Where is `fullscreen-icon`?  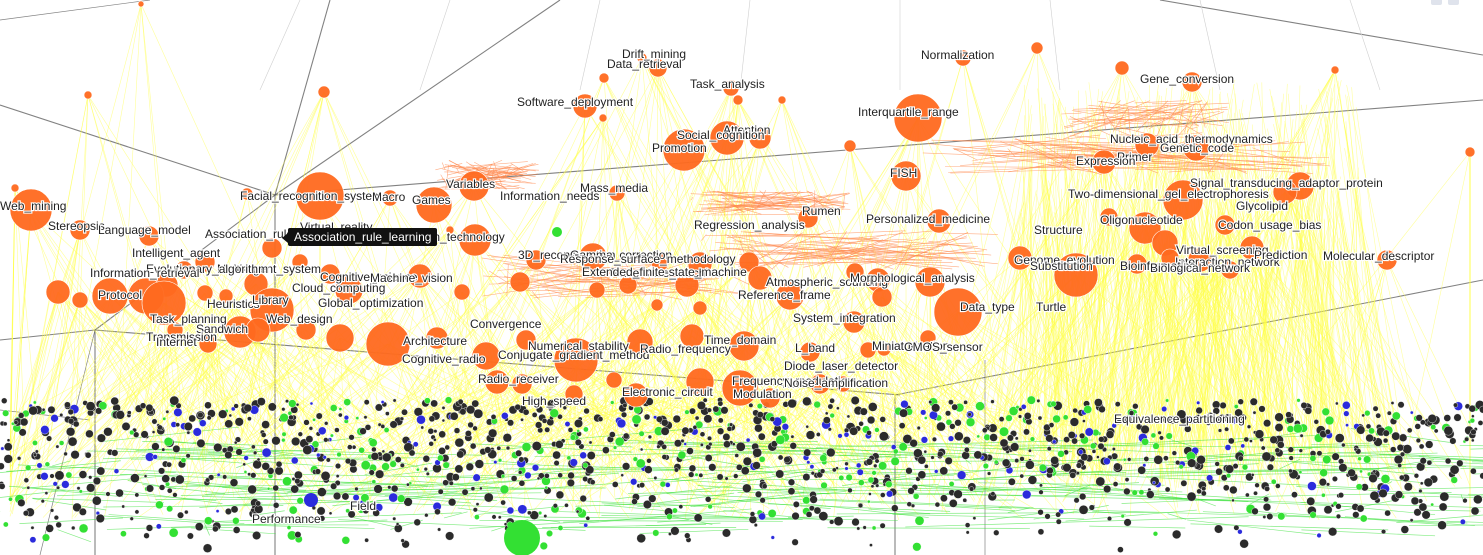 fullscreen-icon is located at coordinates (1453, 2).